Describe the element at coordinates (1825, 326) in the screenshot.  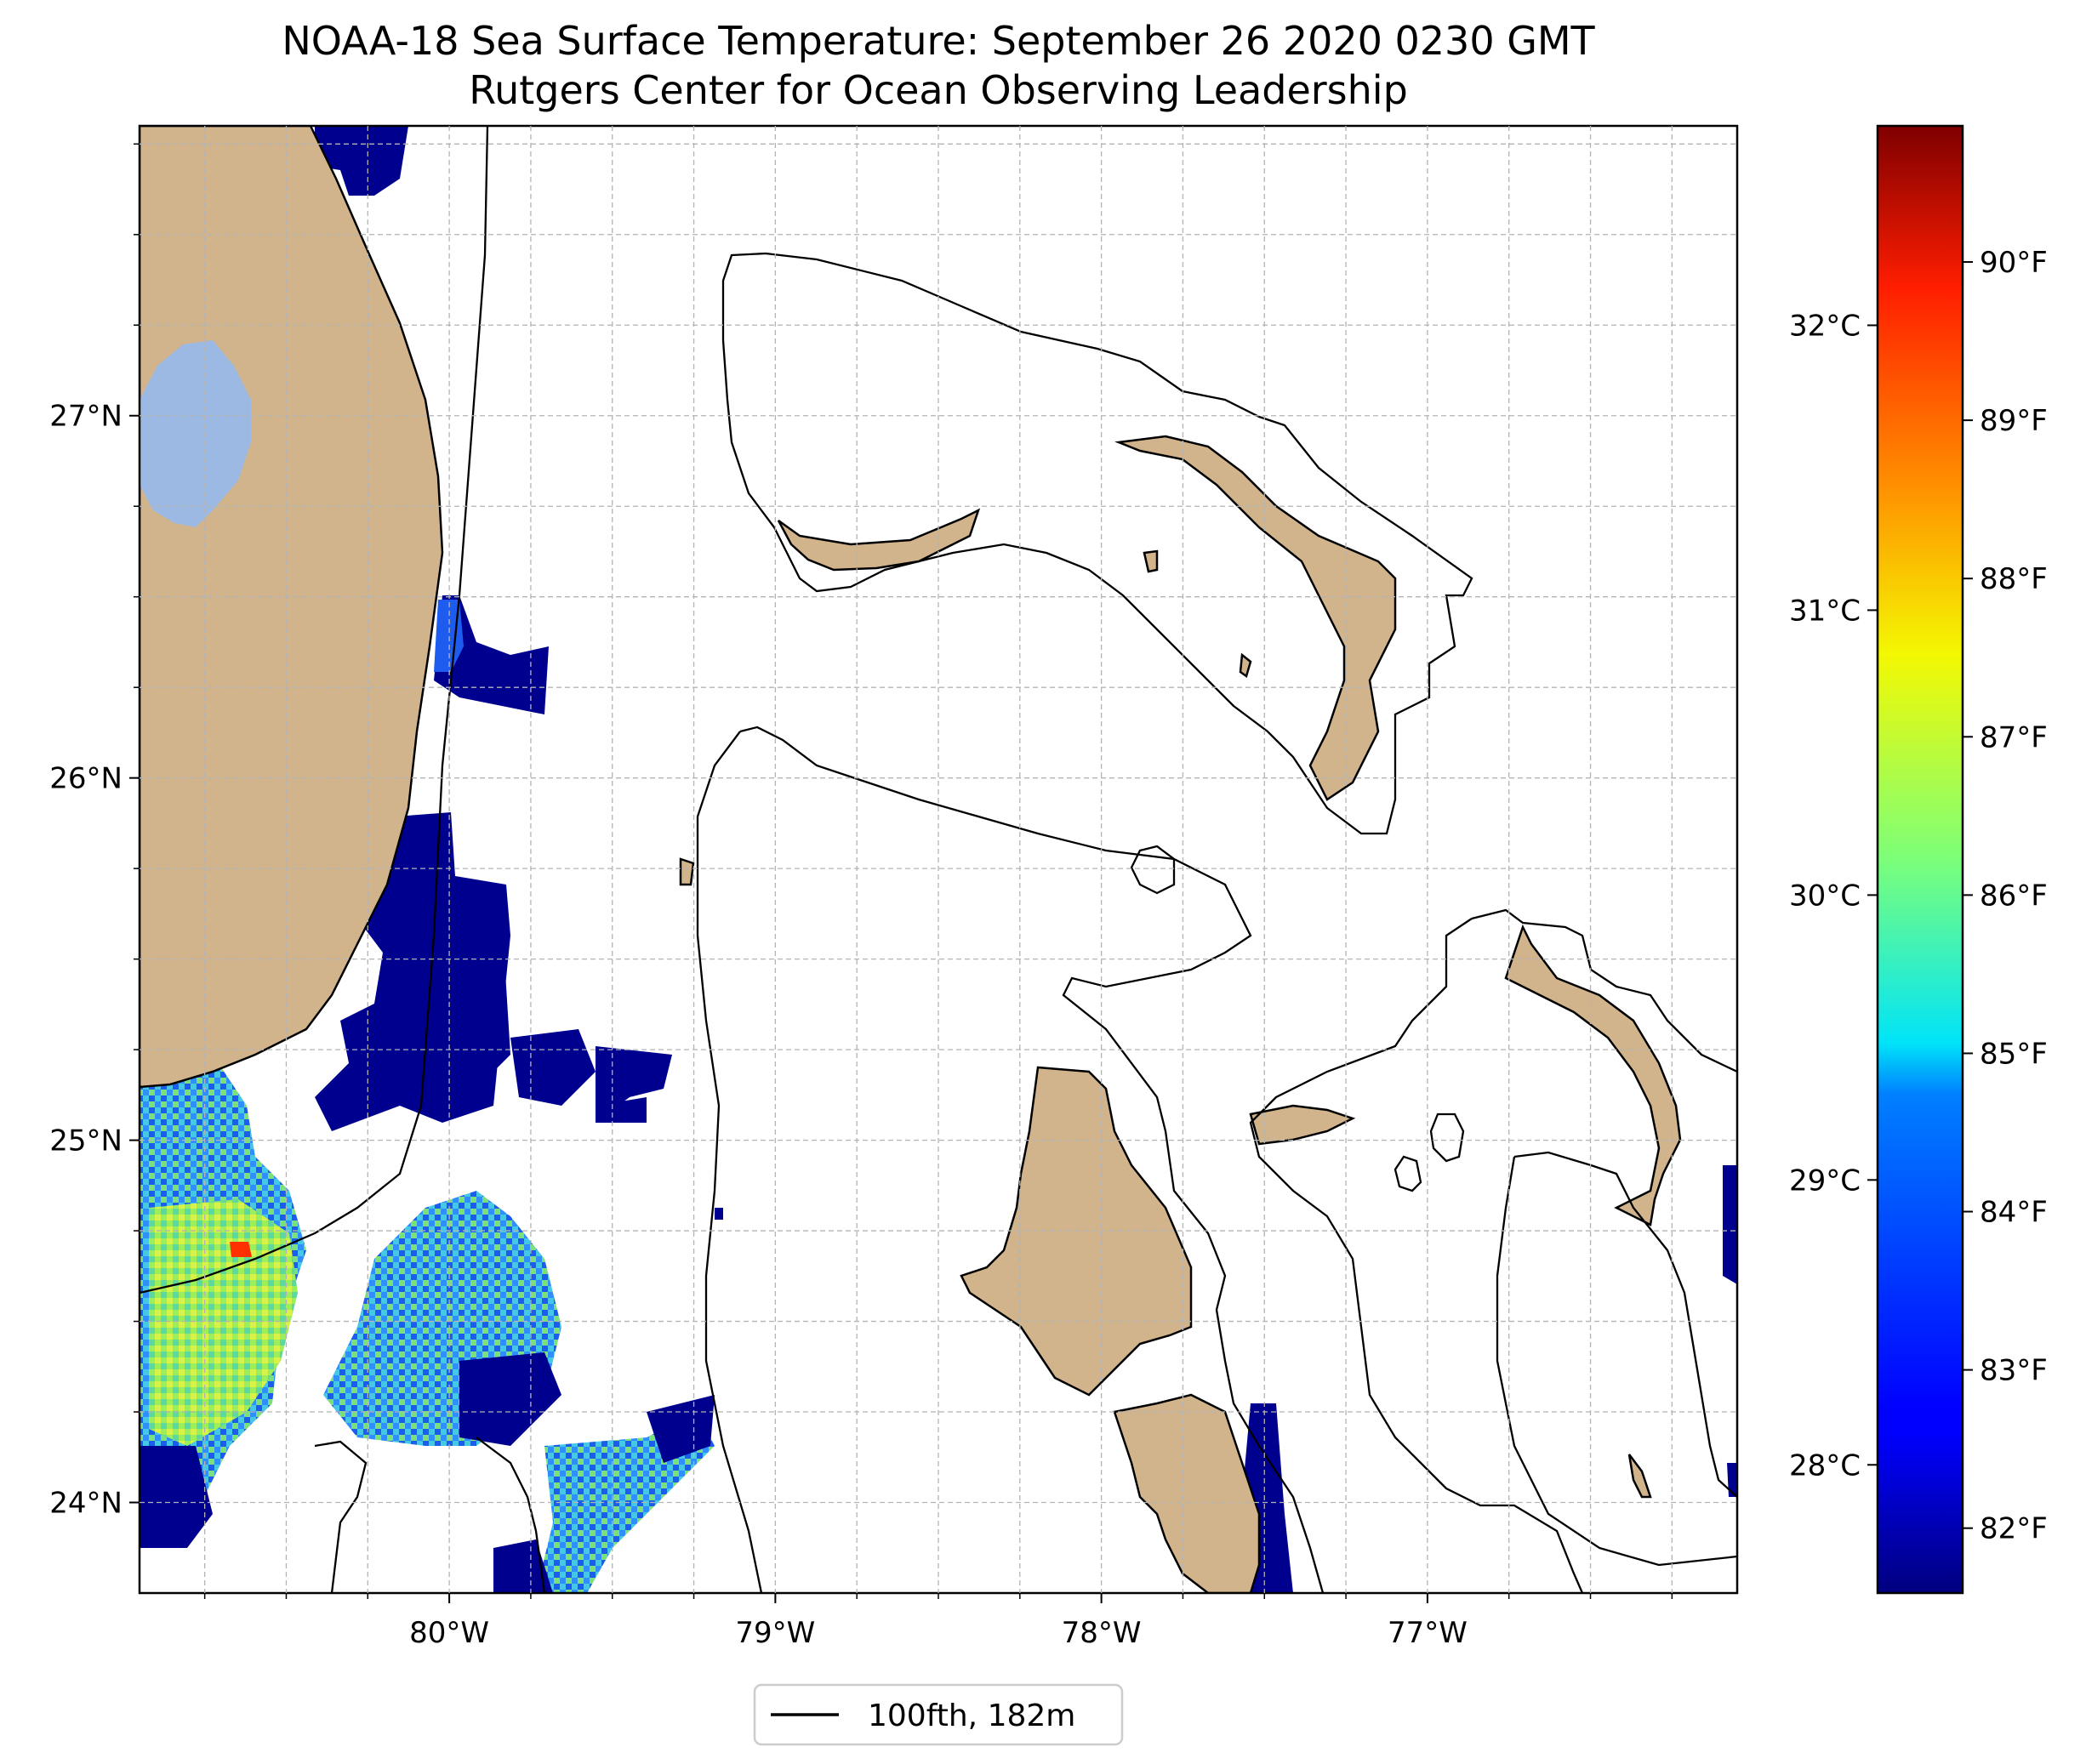
I see `colorbar-label-celsius: 32°C` at that location.